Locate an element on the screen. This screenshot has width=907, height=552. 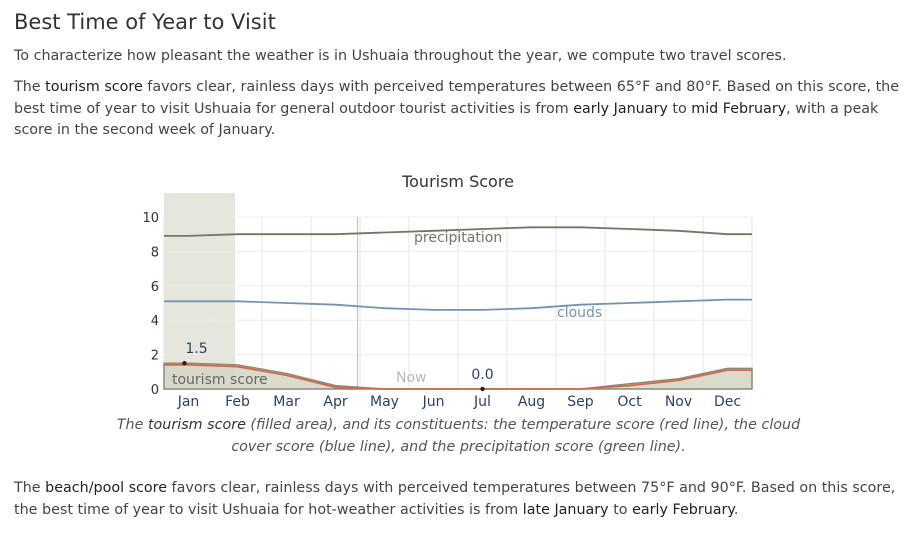
text-segment: . is located at coordinates (736, 509).